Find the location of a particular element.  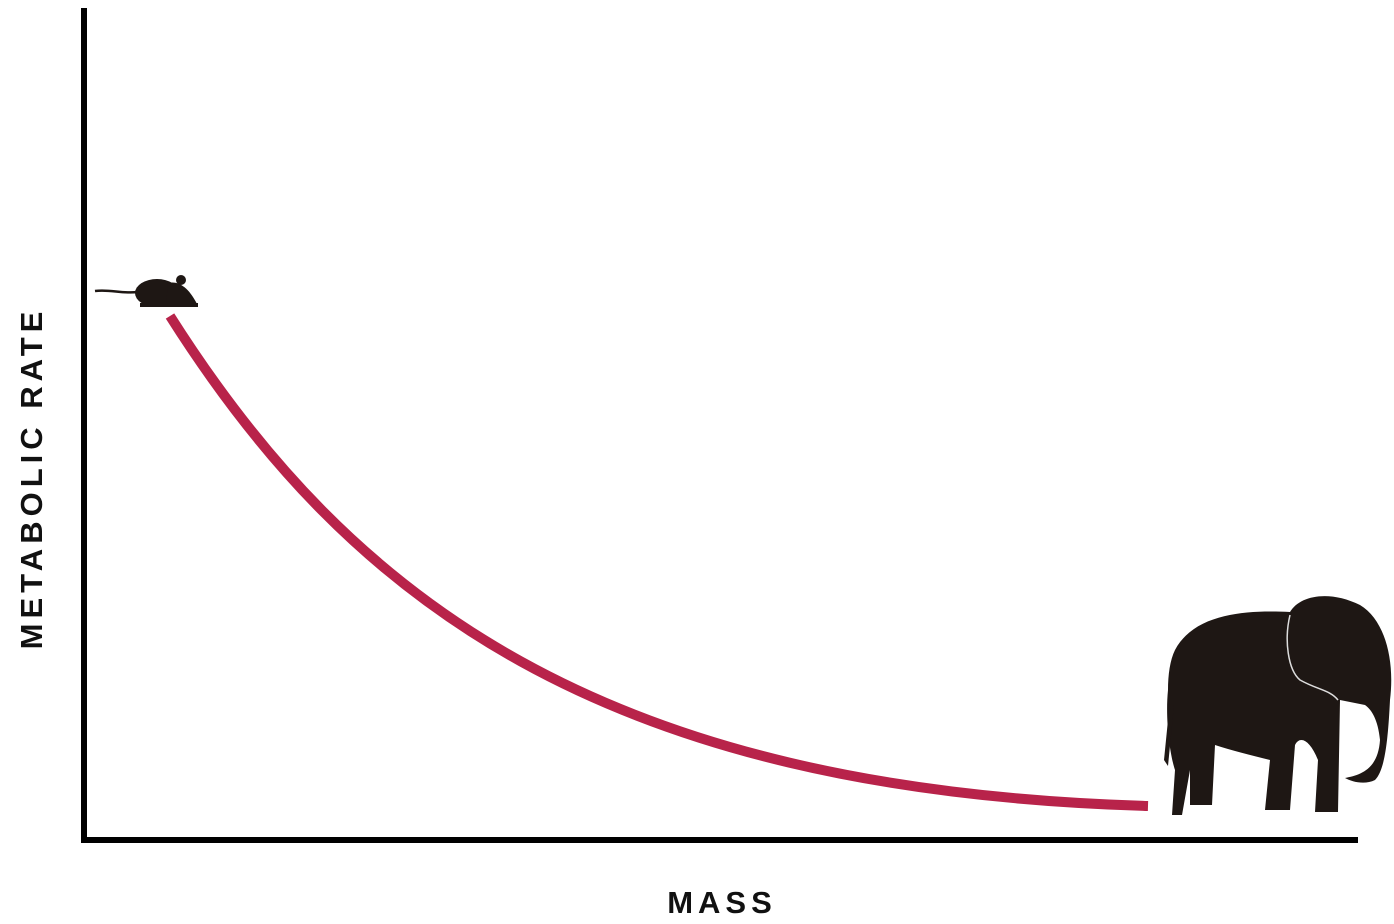

elephant-icon is located at coordinates (1278, 705).